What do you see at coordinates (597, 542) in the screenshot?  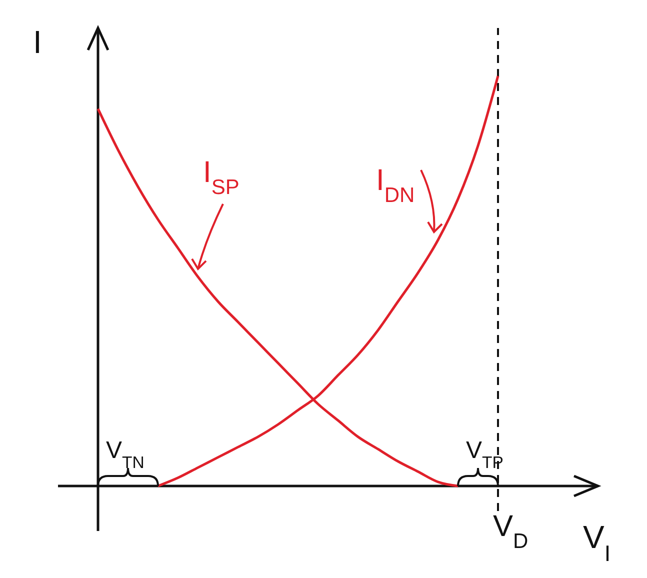 I see `x-axis-title: V$_{I}$` at bounding box center [597, 542].